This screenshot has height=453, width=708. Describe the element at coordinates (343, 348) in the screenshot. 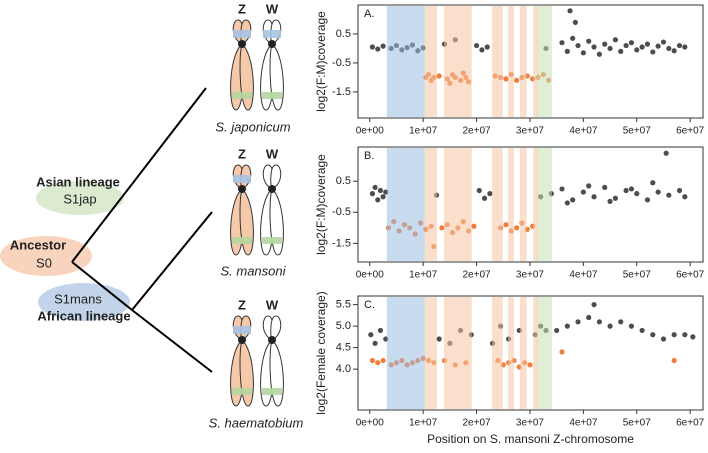

I see `y-tick-label: 4.5` at that location.